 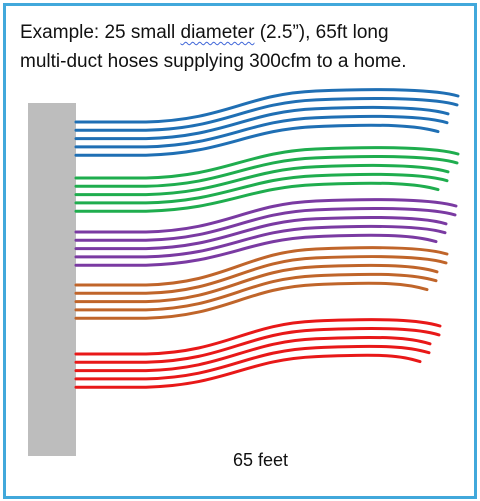 What do you see at coordinates (261, 460) in the screenshot?
I see `length-label: 65 feet` at bounding box center [261, 460].